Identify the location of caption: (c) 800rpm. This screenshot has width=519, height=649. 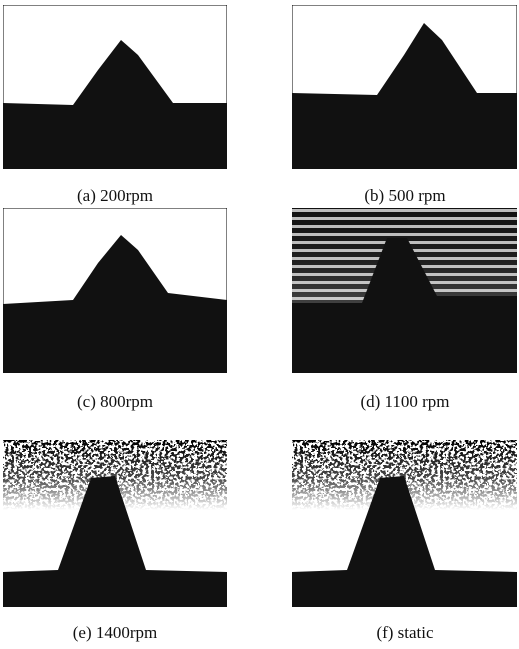
(114, 401).